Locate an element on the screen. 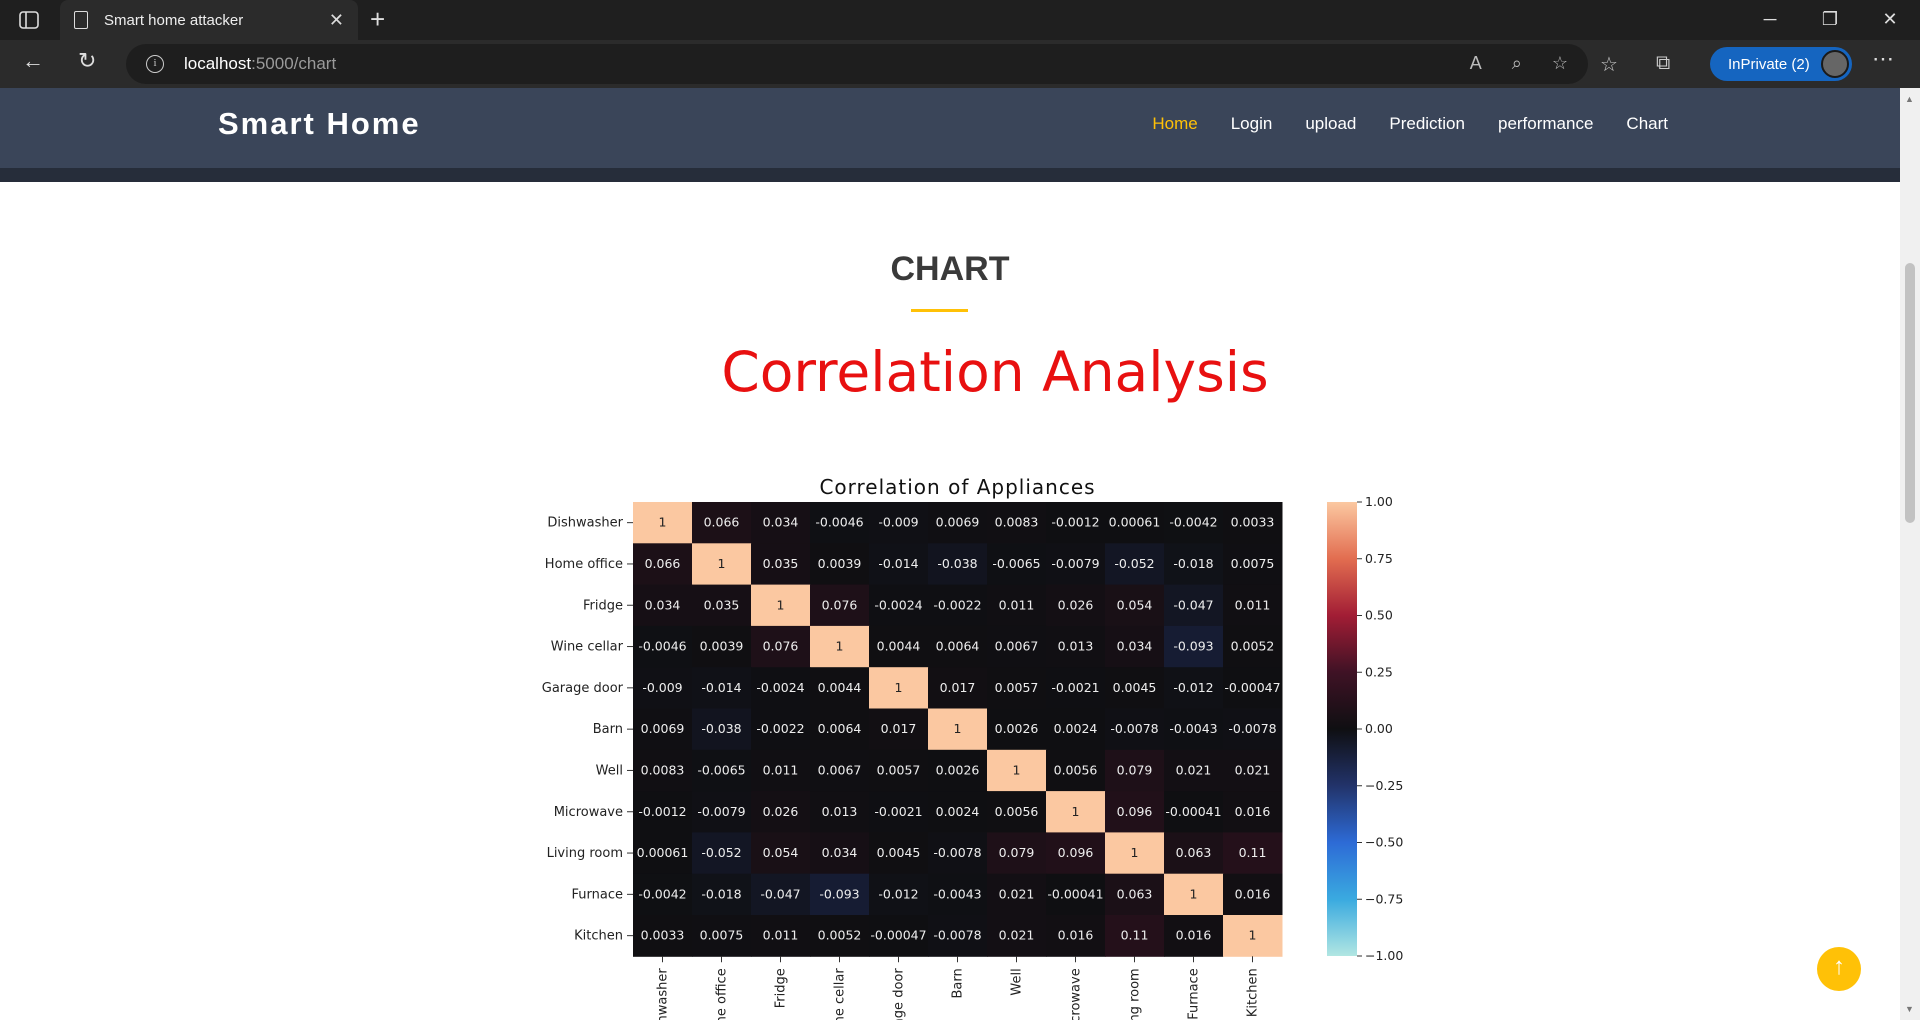 This screenshot has width=1920, height=1020. cell-annotation: 0.0083 is located at coordinates (1017, 522).